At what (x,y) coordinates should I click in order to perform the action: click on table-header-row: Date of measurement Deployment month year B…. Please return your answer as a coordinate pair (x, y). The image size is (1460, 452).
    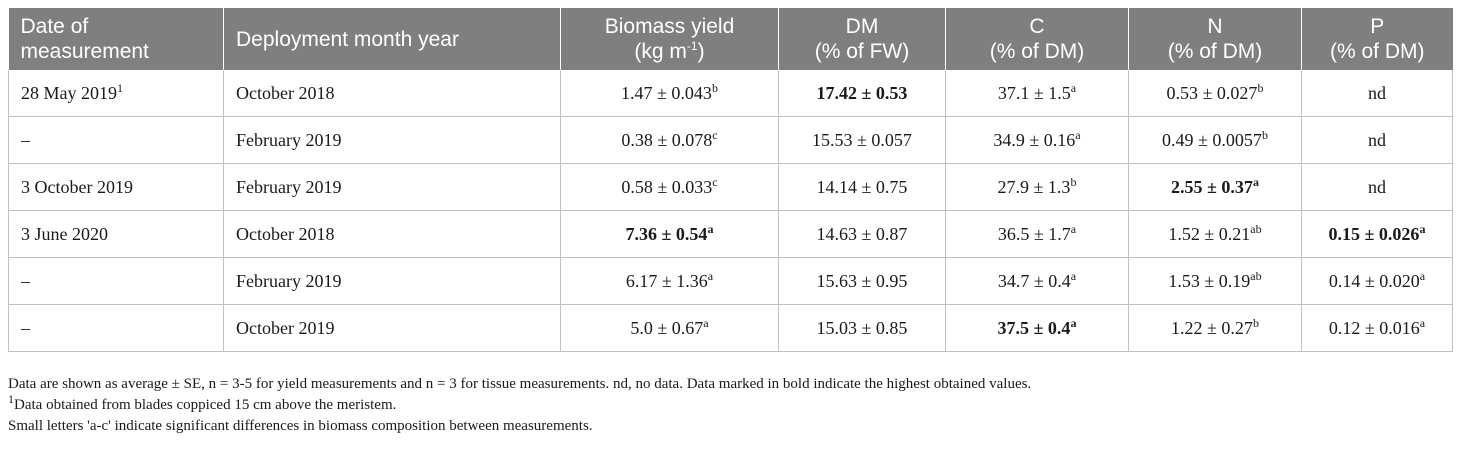
    Looking at the image, I should click on (730, 39).